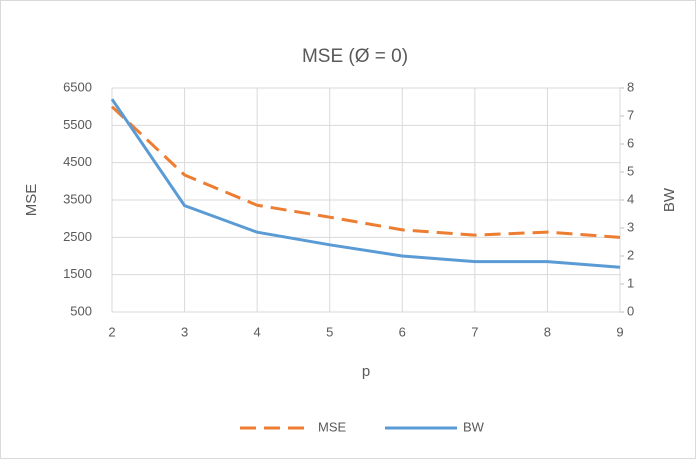 This screenshot has height=464, width=696. Describe the element at coordinates (329, 331) in the screenshot. I see `x-tick-label: 5` at that location.